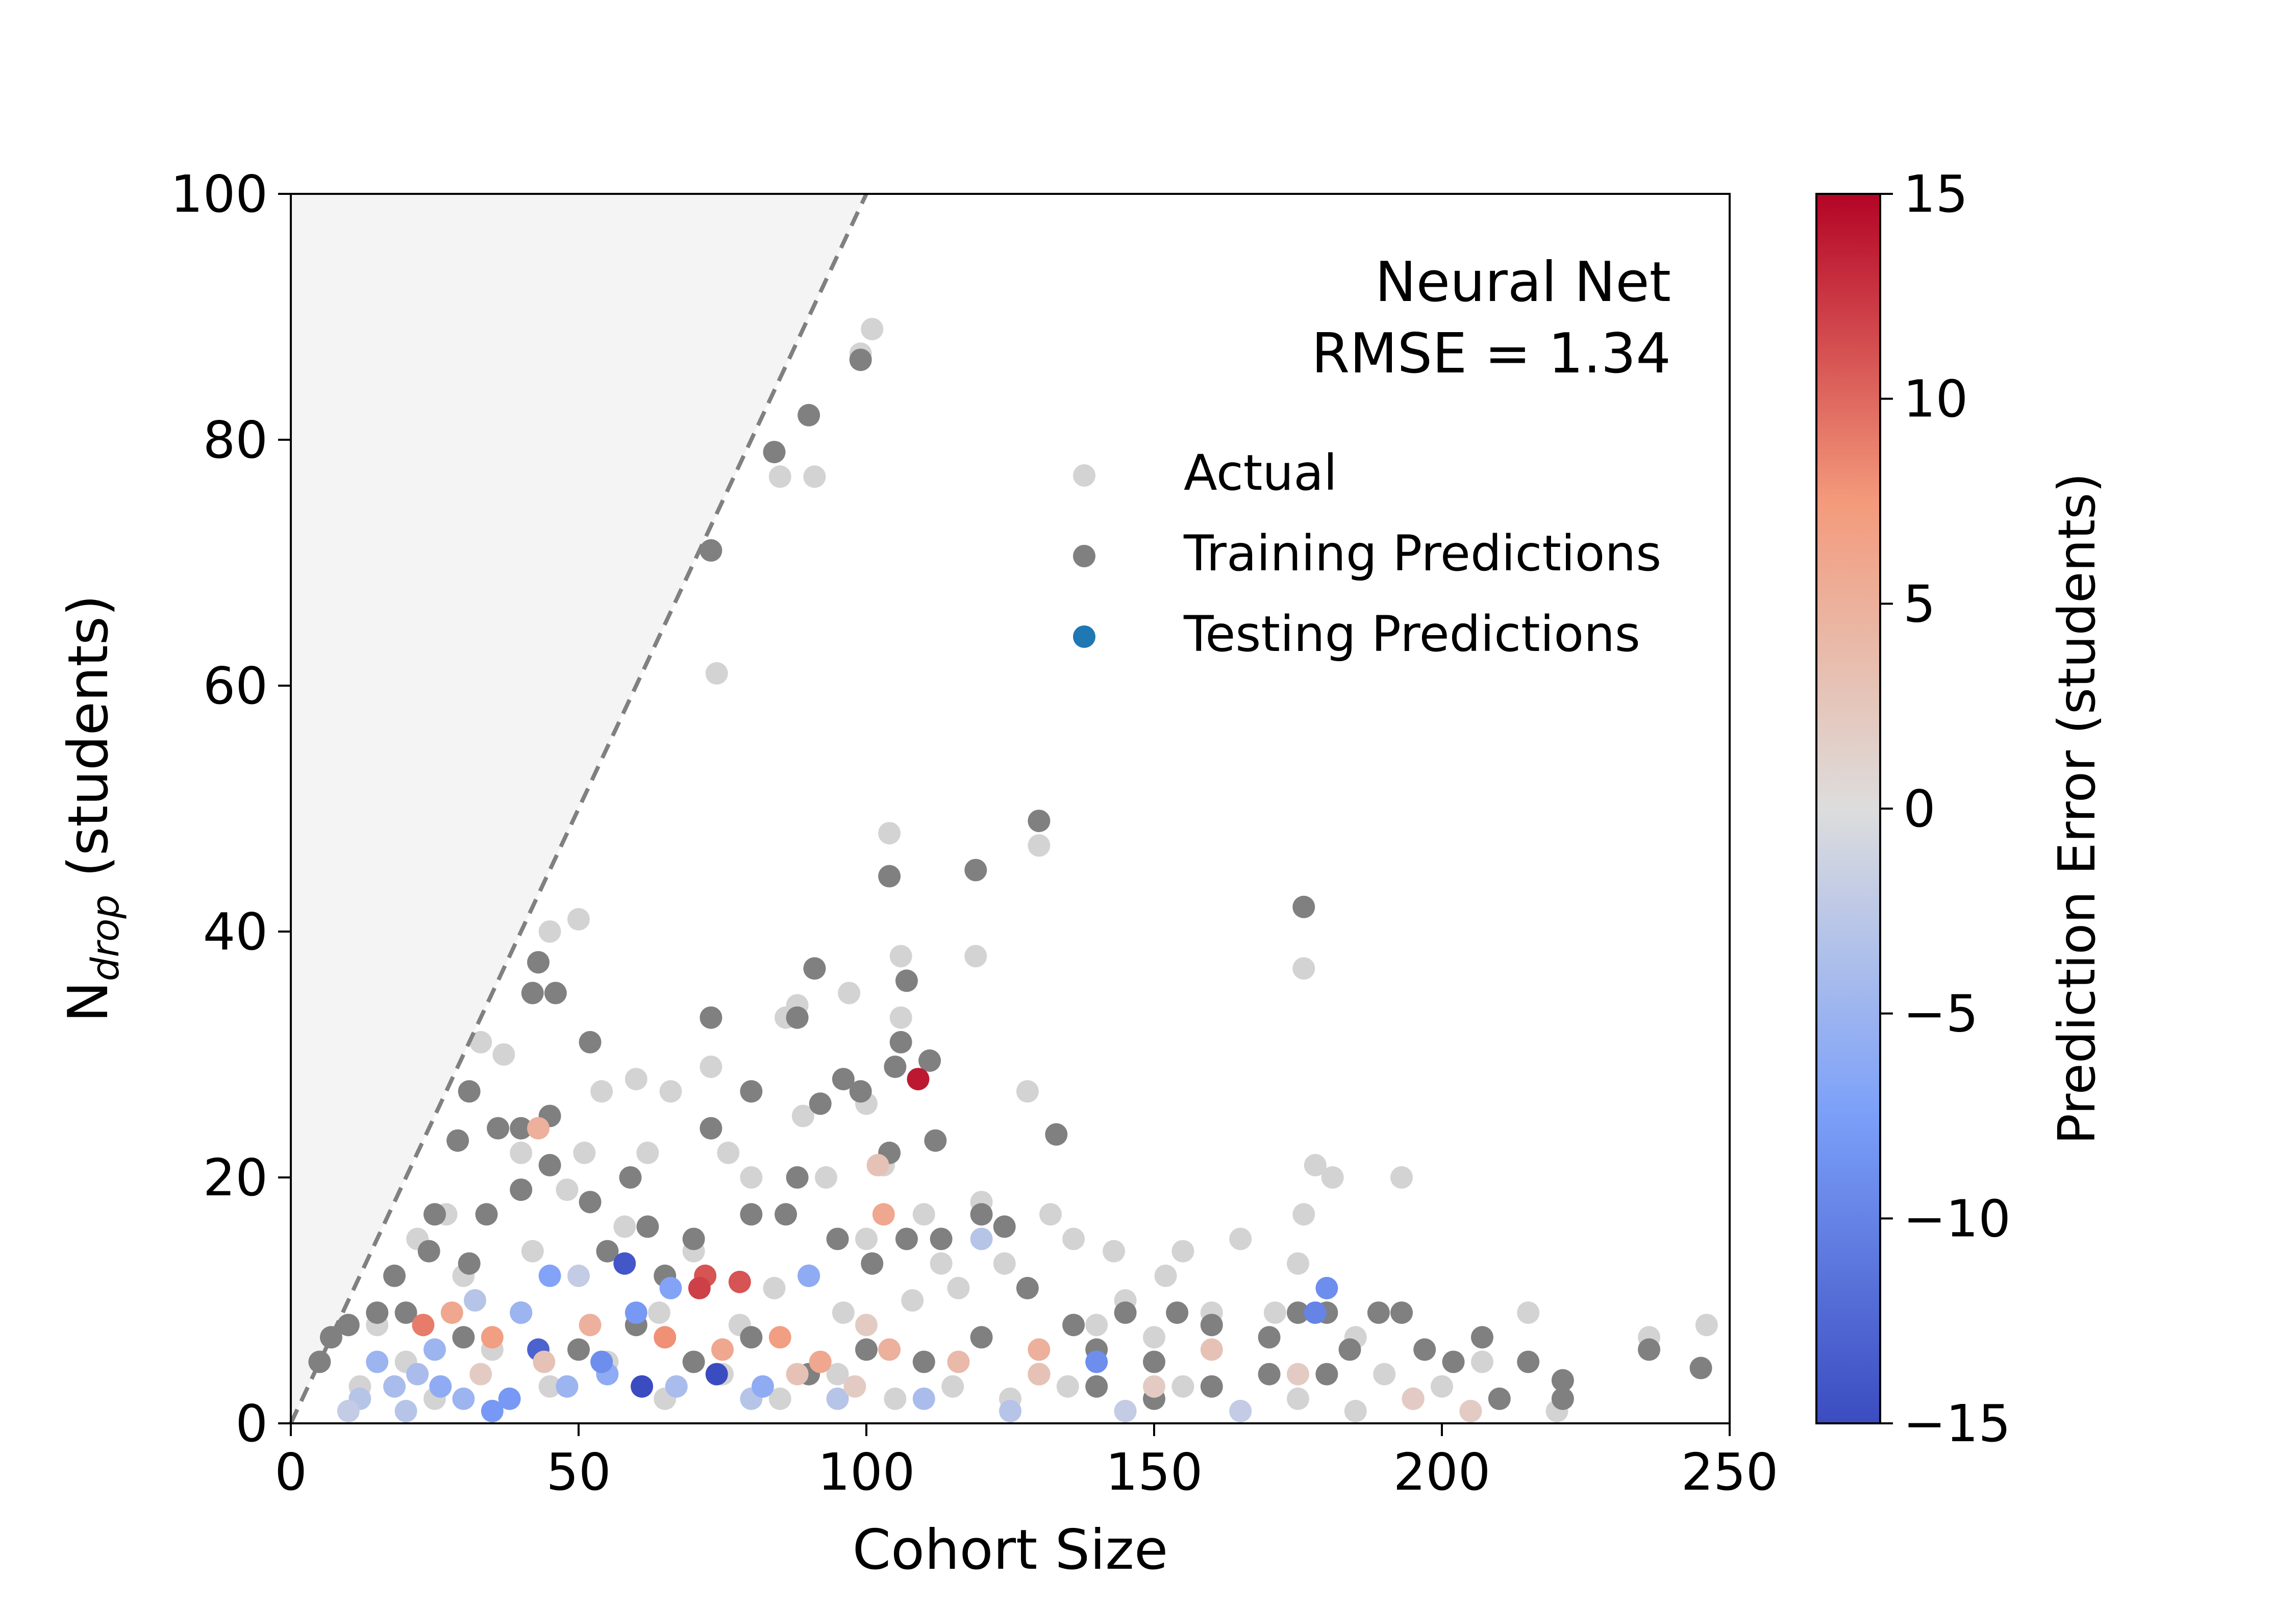 The image size is (2296, 1607). I want to click on x-axis-ticks: 0 50 100 150 200 250, so click(1026, 1462).